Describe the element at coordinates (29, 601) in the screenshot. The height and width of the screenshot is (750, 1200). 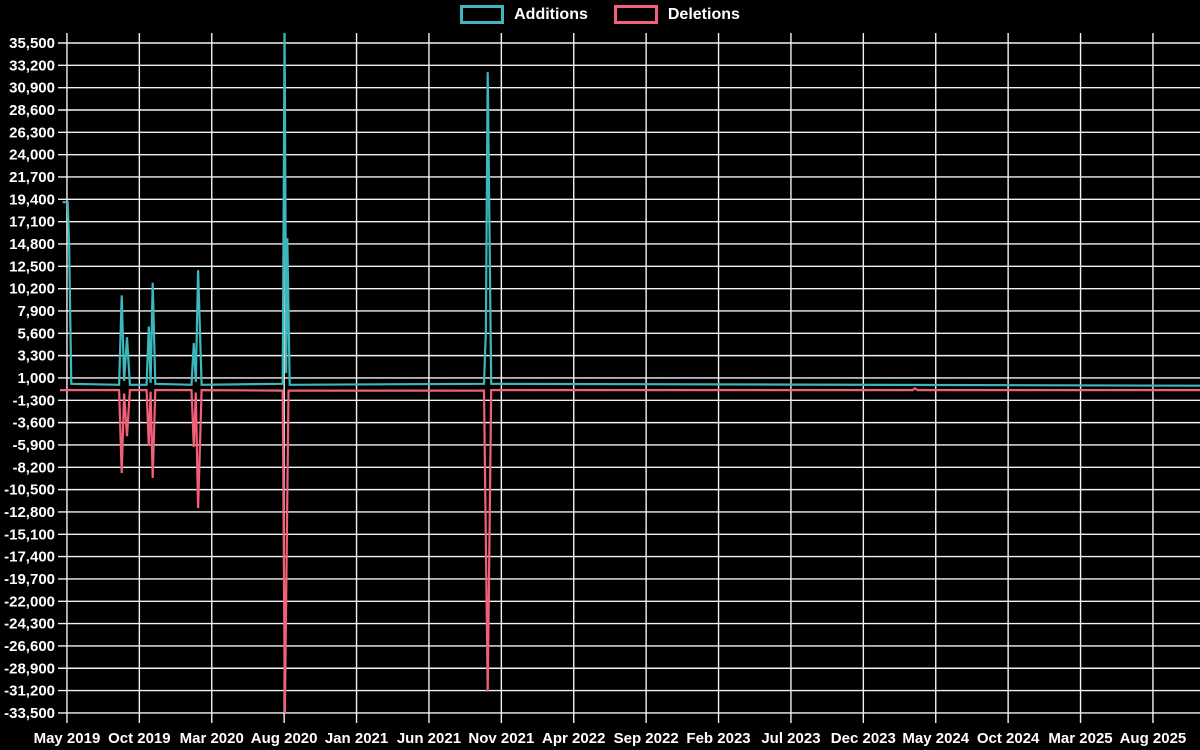
I see `y-axis-label: -22,000` at that location.